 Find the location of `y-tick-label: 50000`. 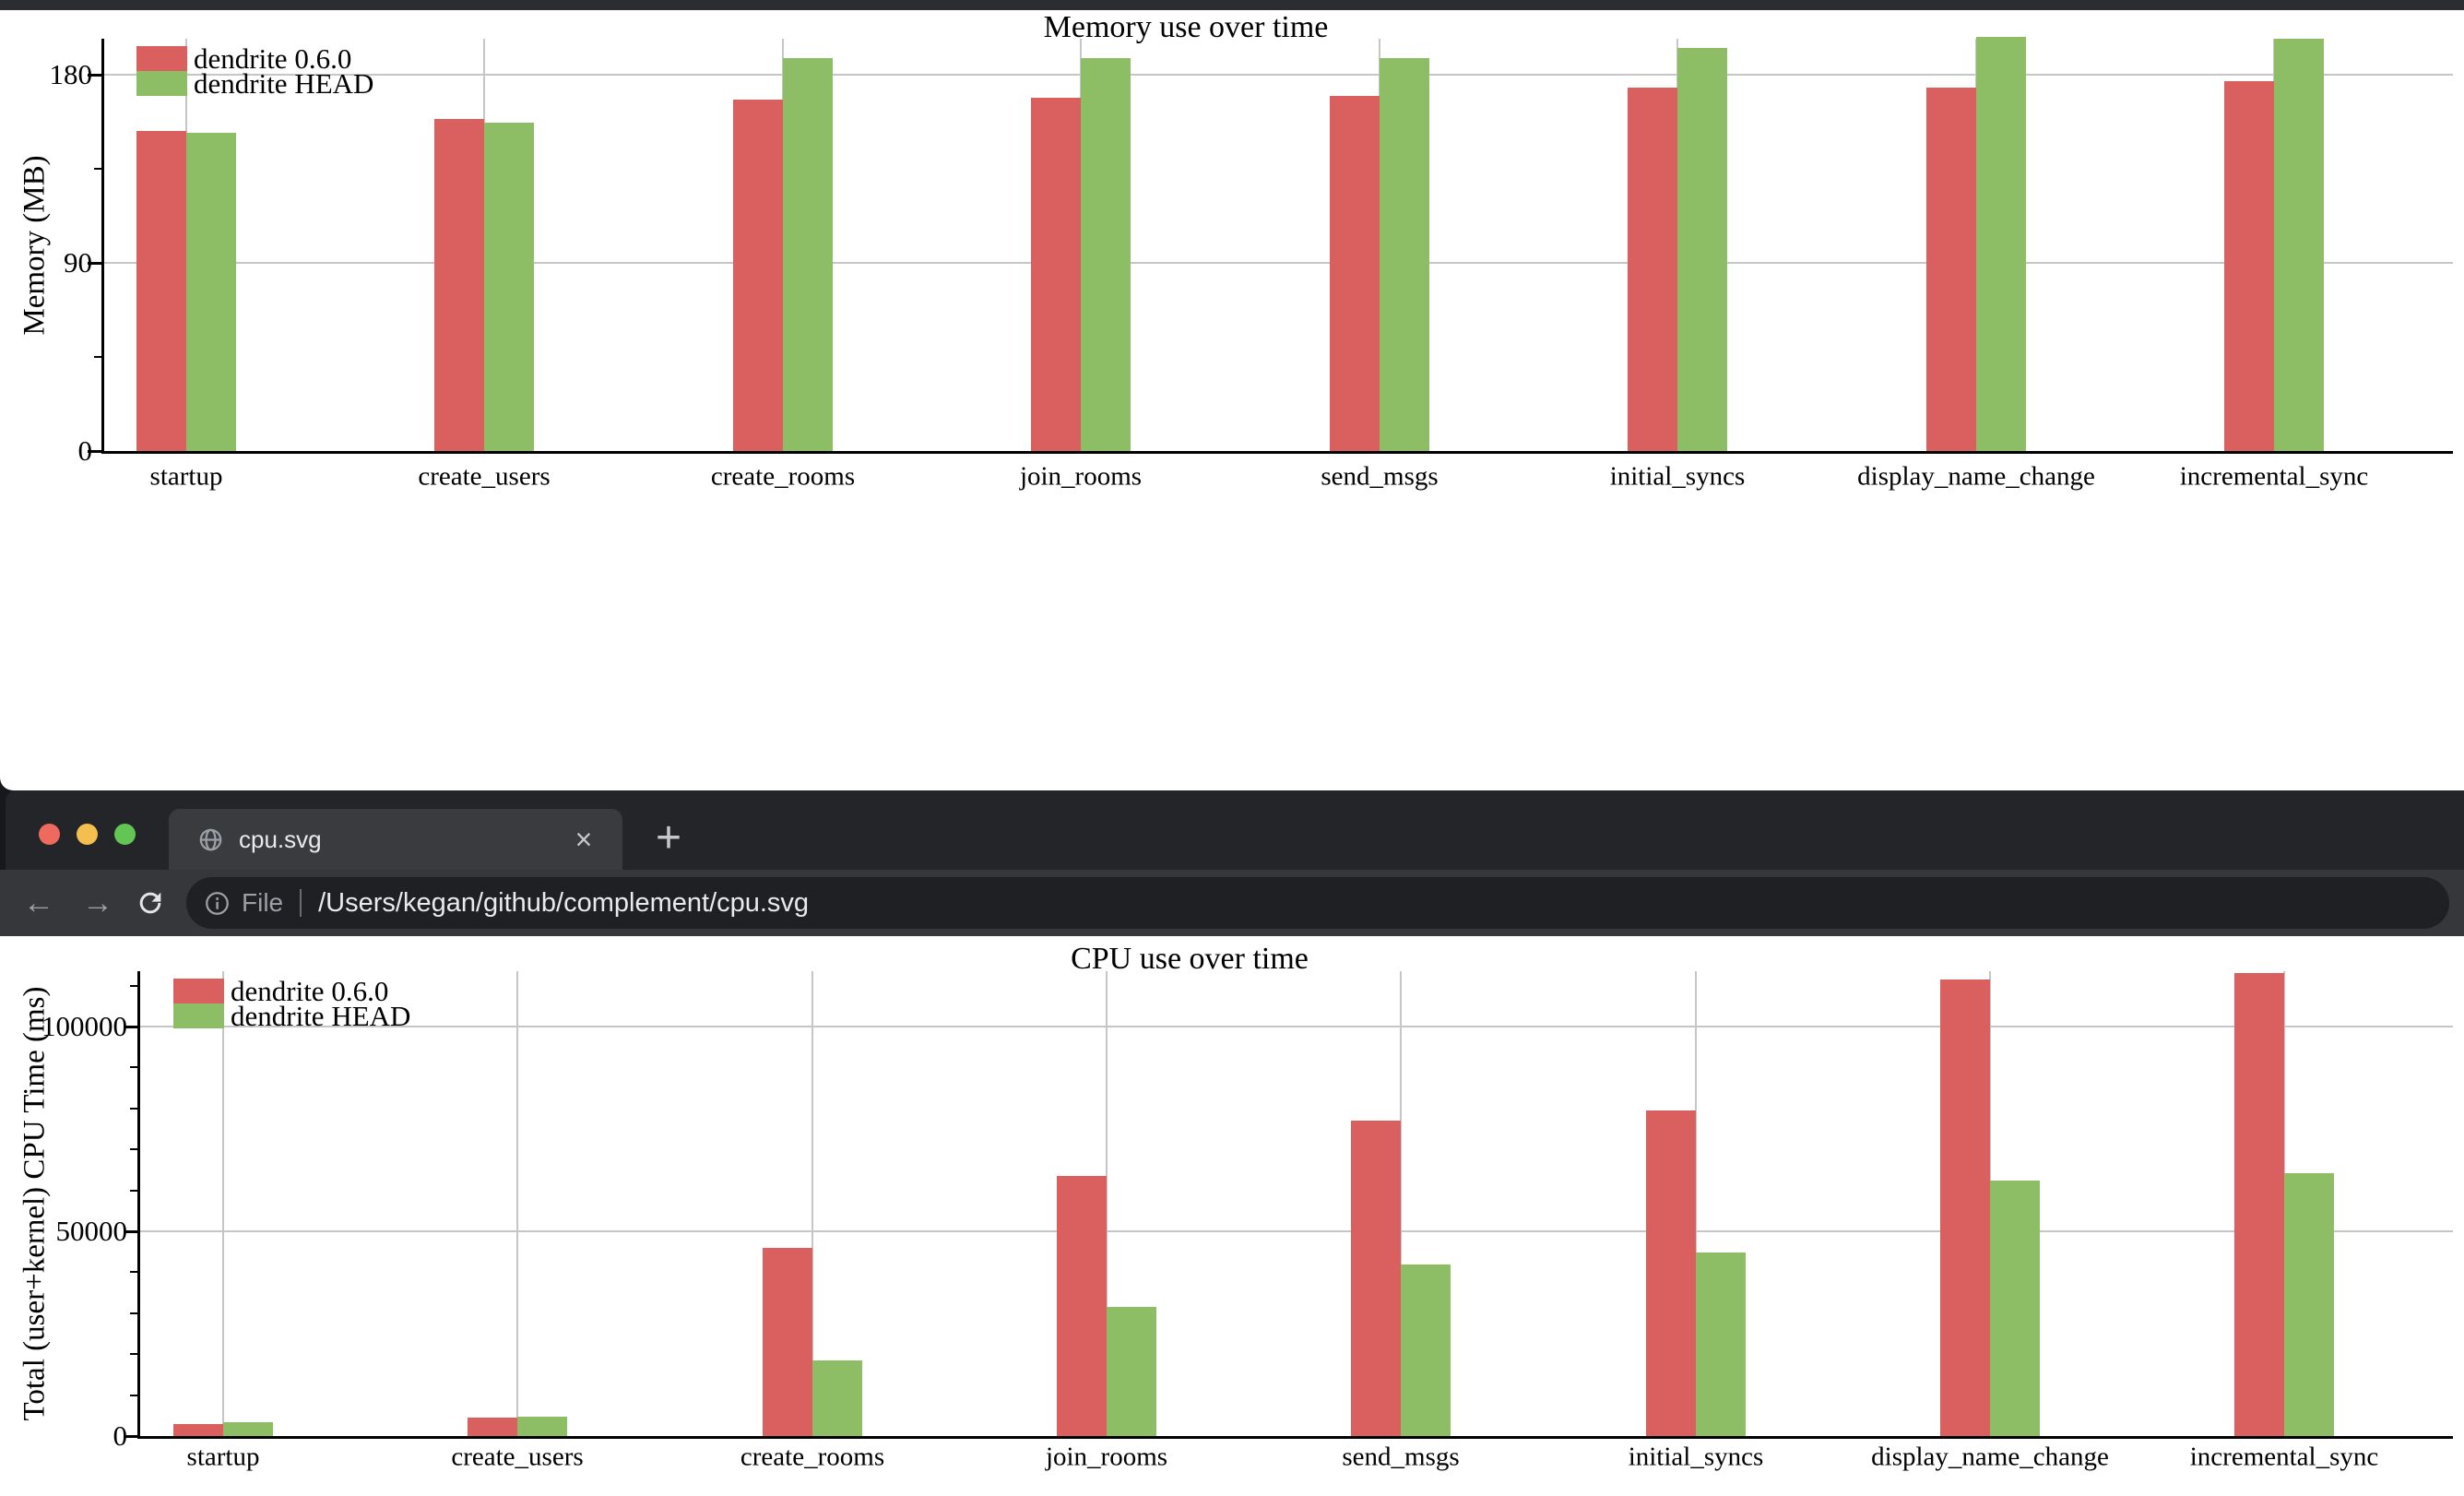

y-tick-label: 50000 is located at coordinates (92, 1231).